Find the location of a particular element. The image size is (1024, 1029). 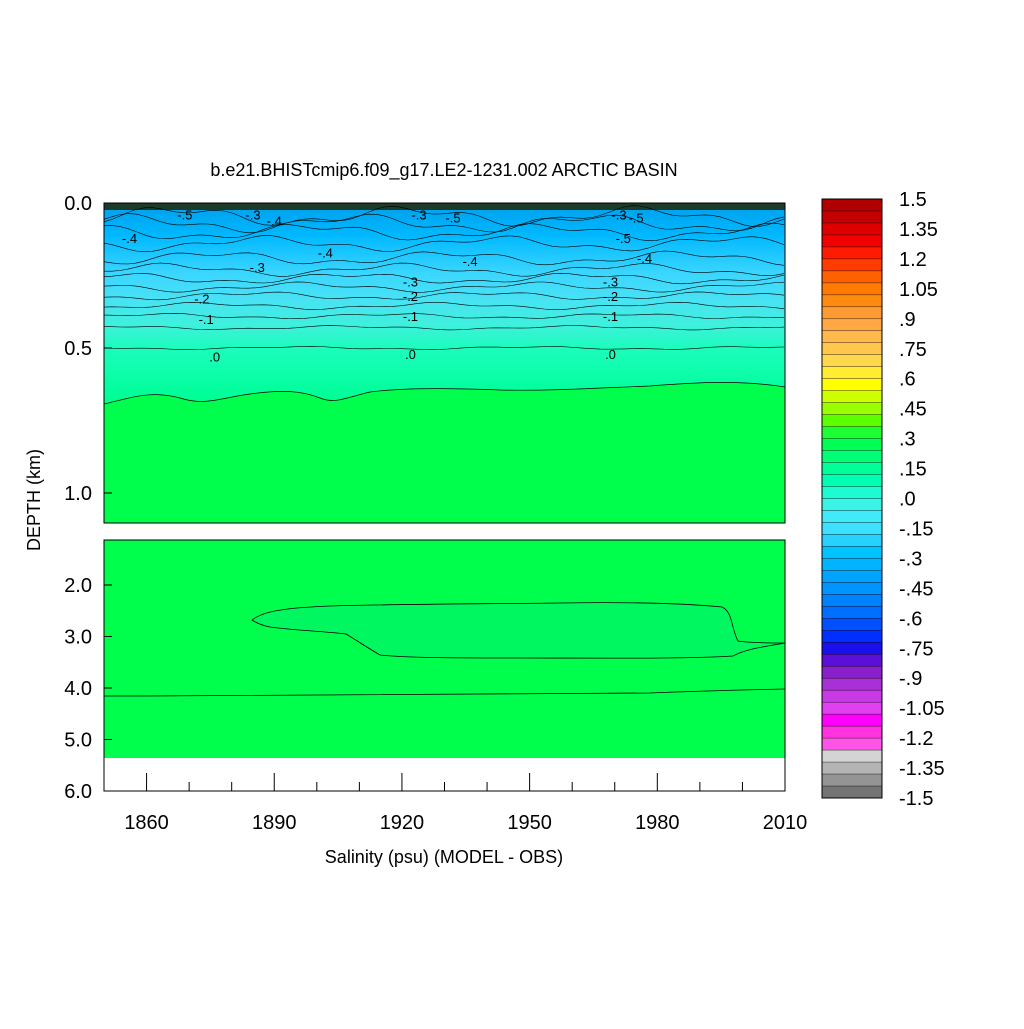

colorbar-label: .15 is located at coordinates (913, 470).